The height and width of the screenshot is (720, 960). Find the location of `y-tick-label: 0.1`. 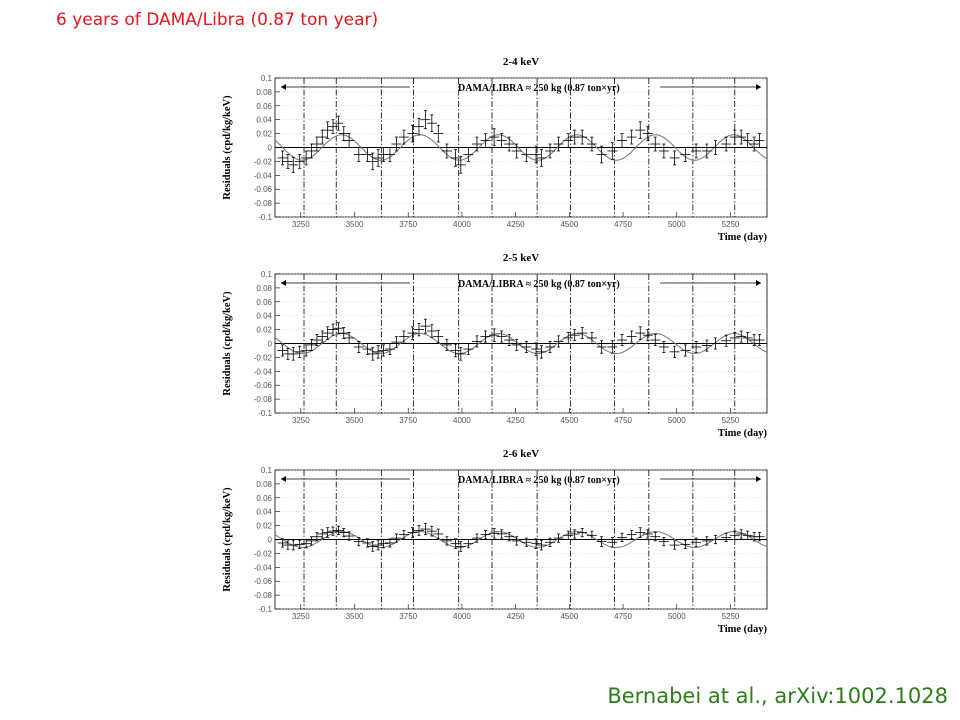

y-tick-label: 0.1 is located at coordinates (267, 274).